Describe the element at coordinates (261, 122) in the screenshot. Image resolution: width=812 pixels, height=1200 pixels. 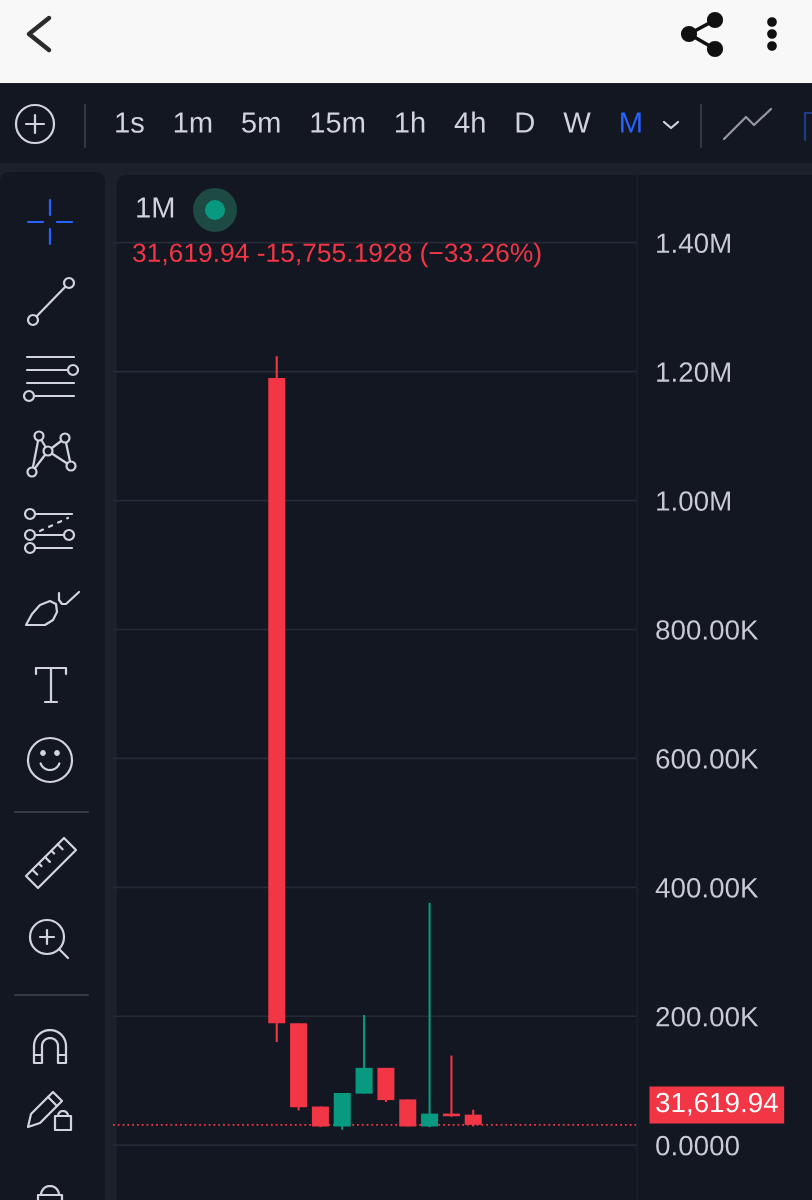
I see `text: 5m` at that location.